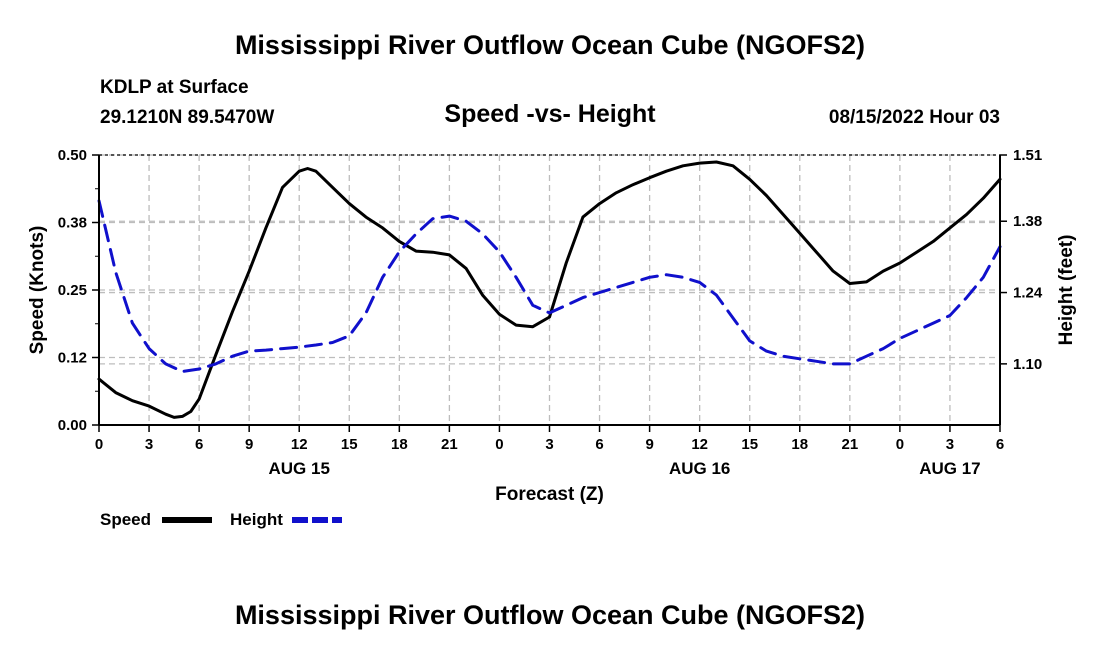 The image size is (1100, 650). I want to click on y-tick-label: 0.38, so click(72, 223).